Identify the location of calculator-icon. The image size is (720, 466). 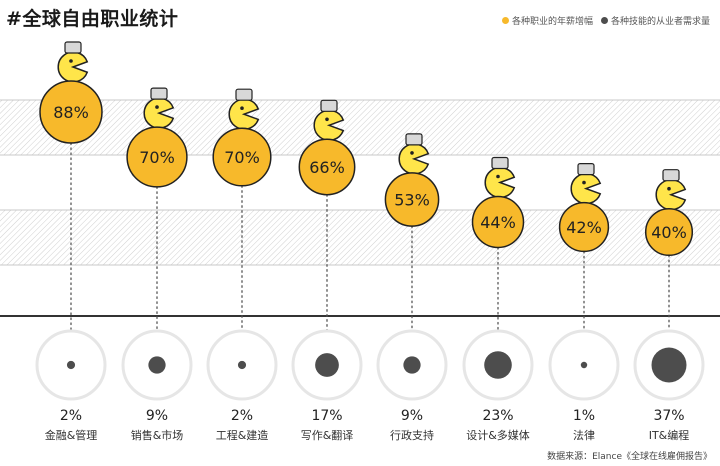
(73, 47).